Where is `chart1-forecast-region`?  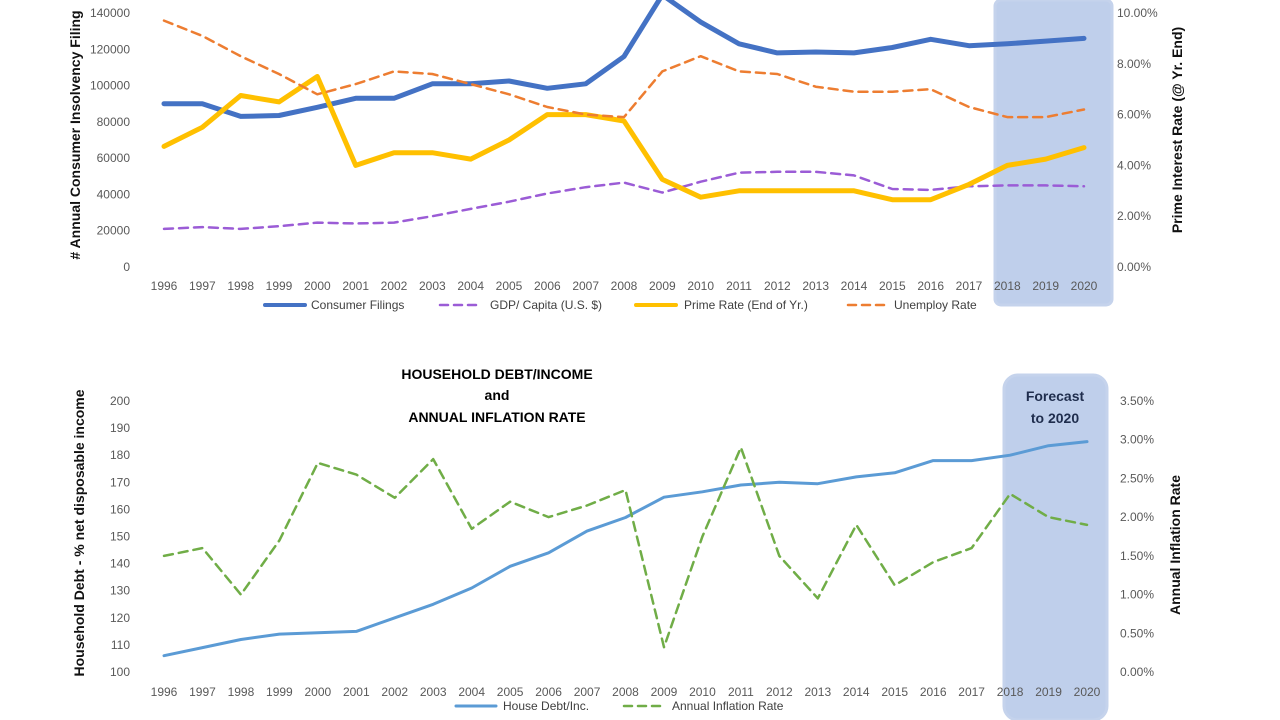 chart1-forecast-region is located at coordinates (1053, 153).